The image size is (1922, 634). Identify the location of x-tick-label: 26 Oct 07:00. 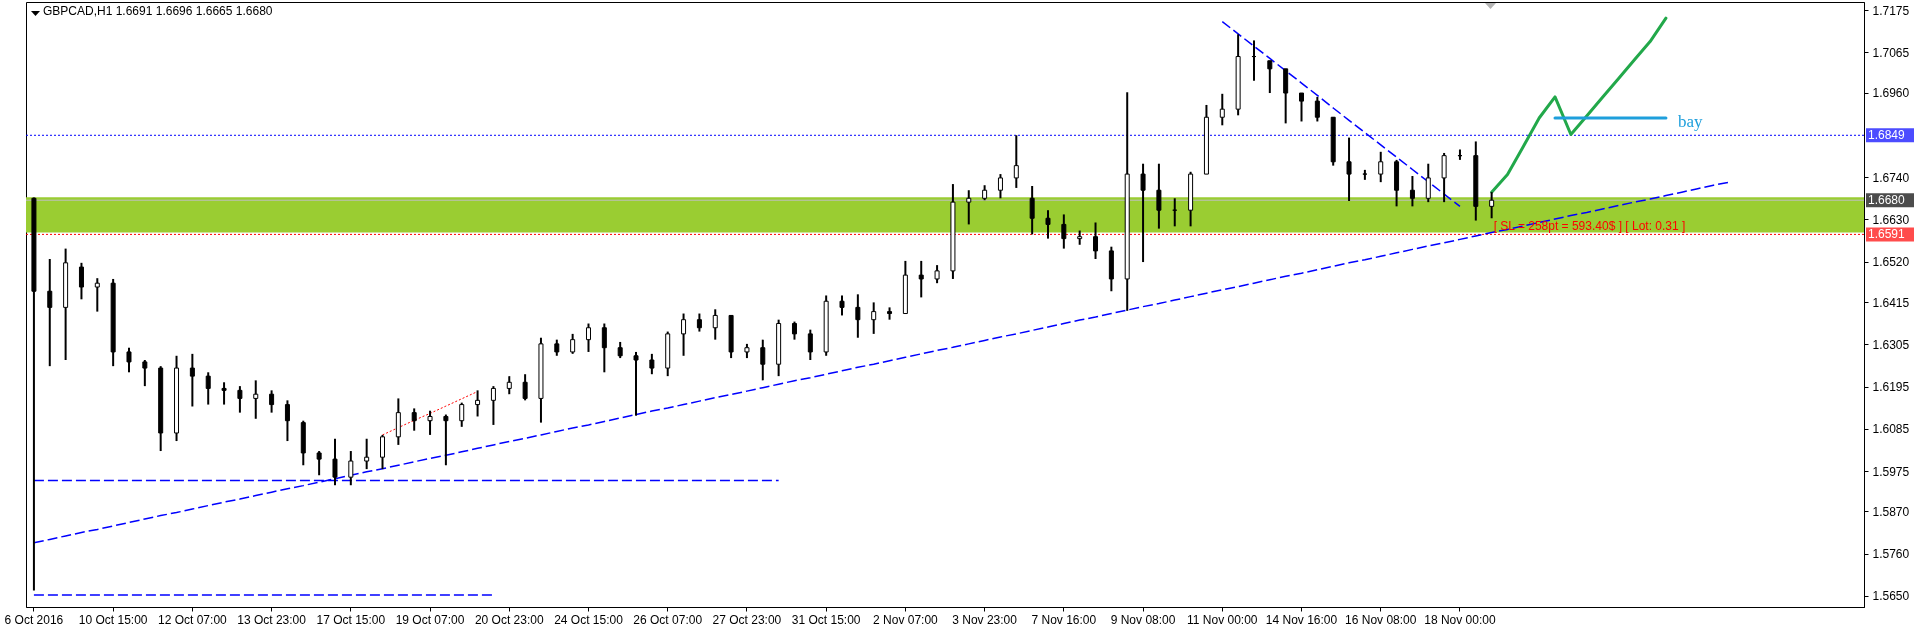
(668, 619).